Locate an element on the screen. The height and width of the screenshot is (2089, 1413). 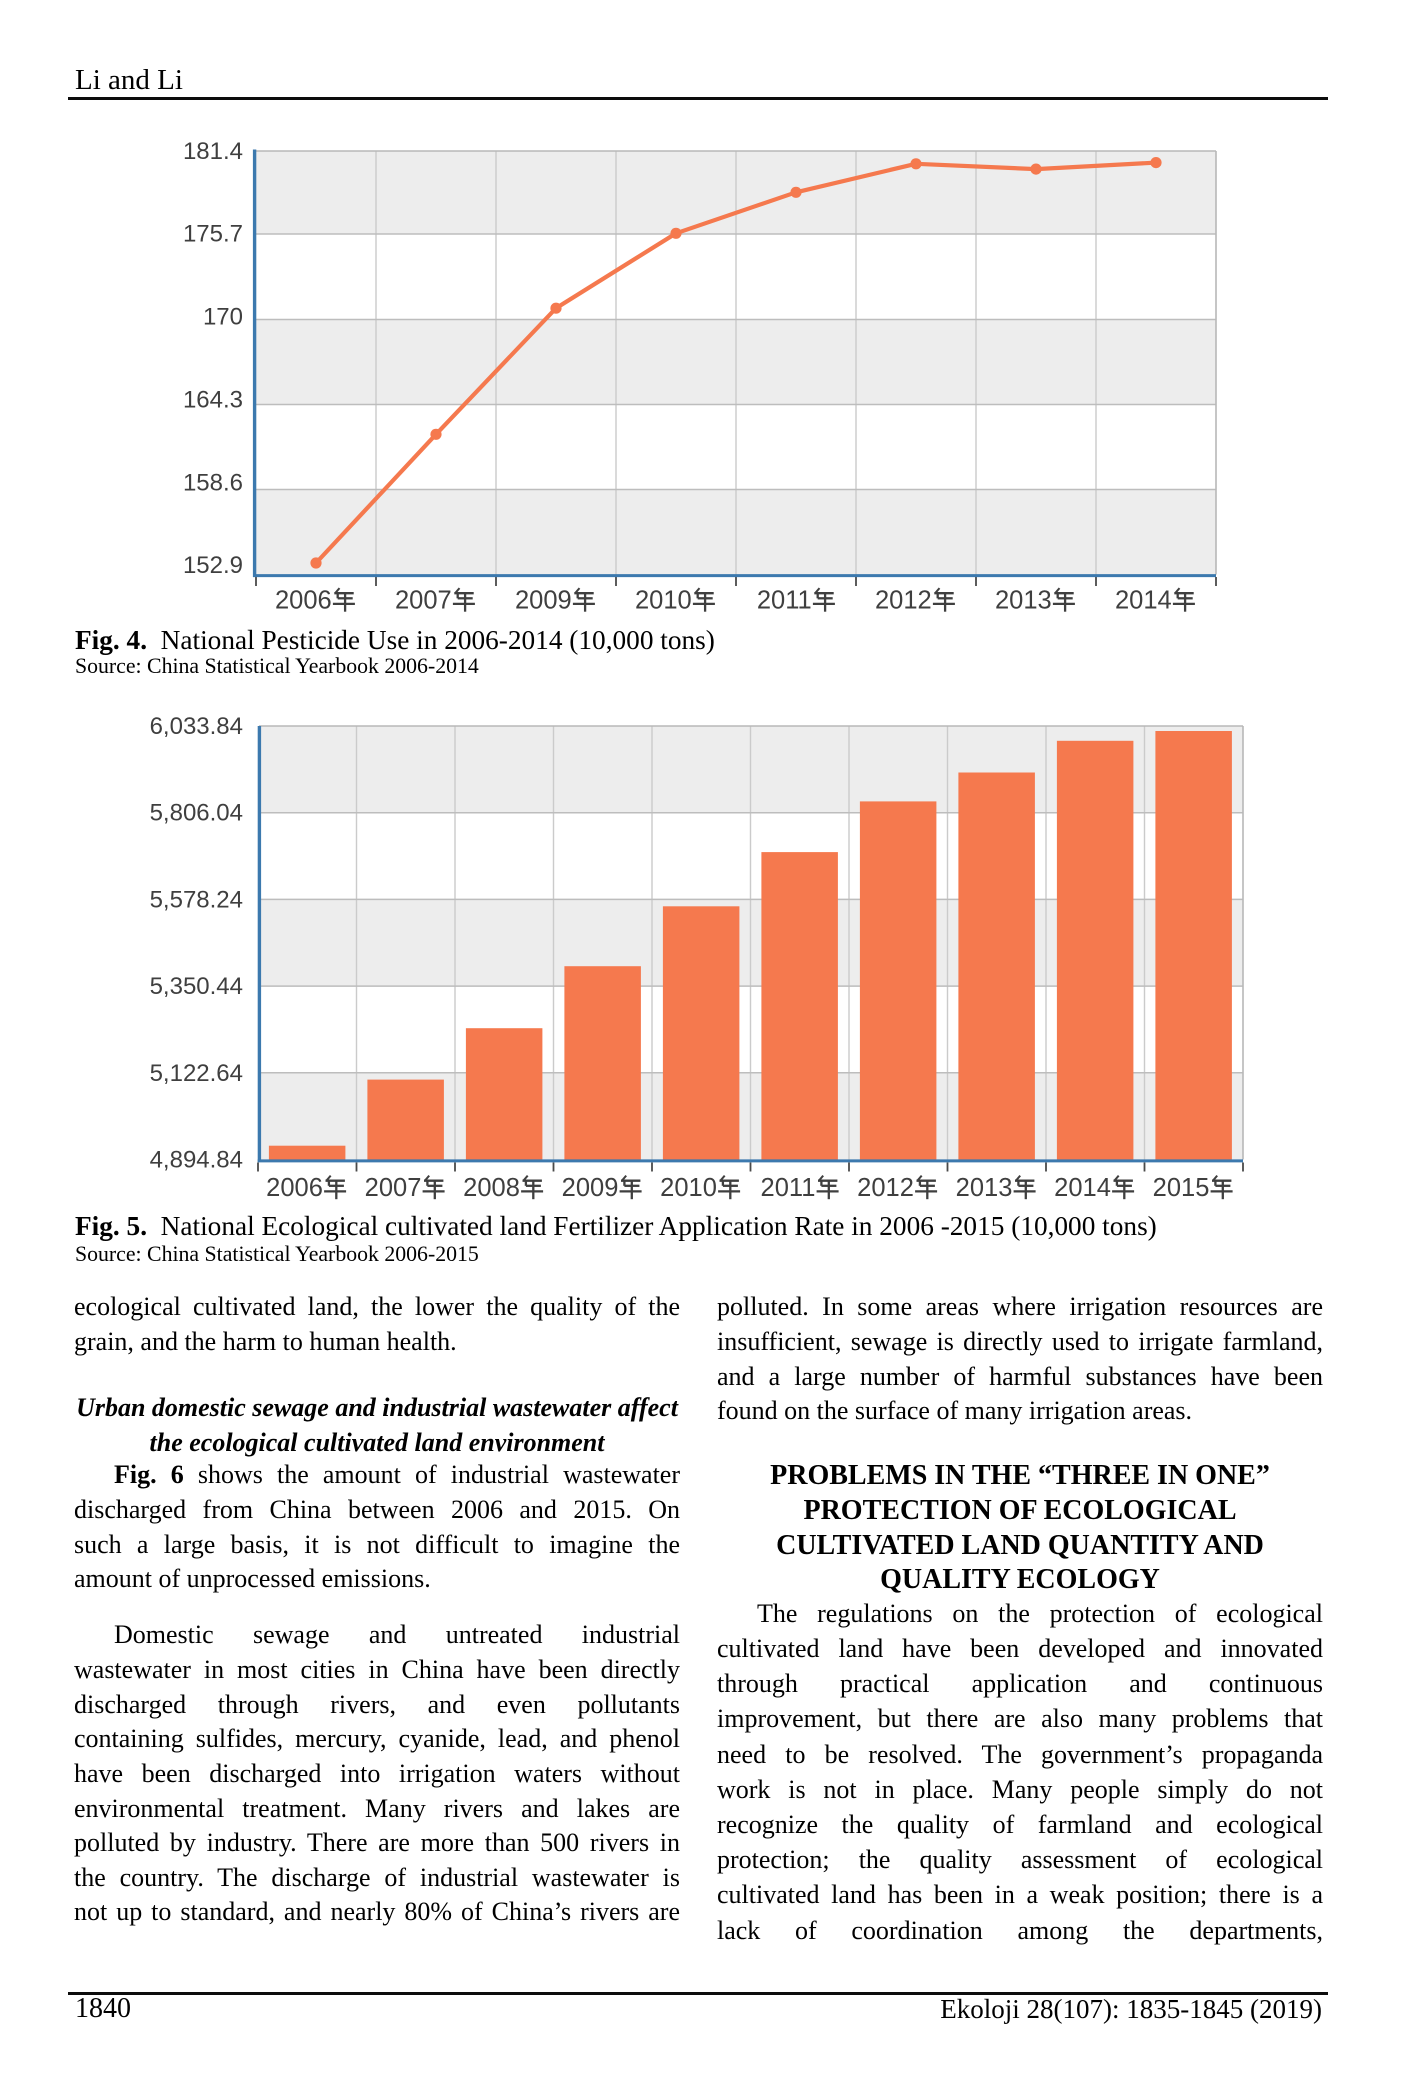
svg-text: 5,350.44 is located at coordinates (196, 986).